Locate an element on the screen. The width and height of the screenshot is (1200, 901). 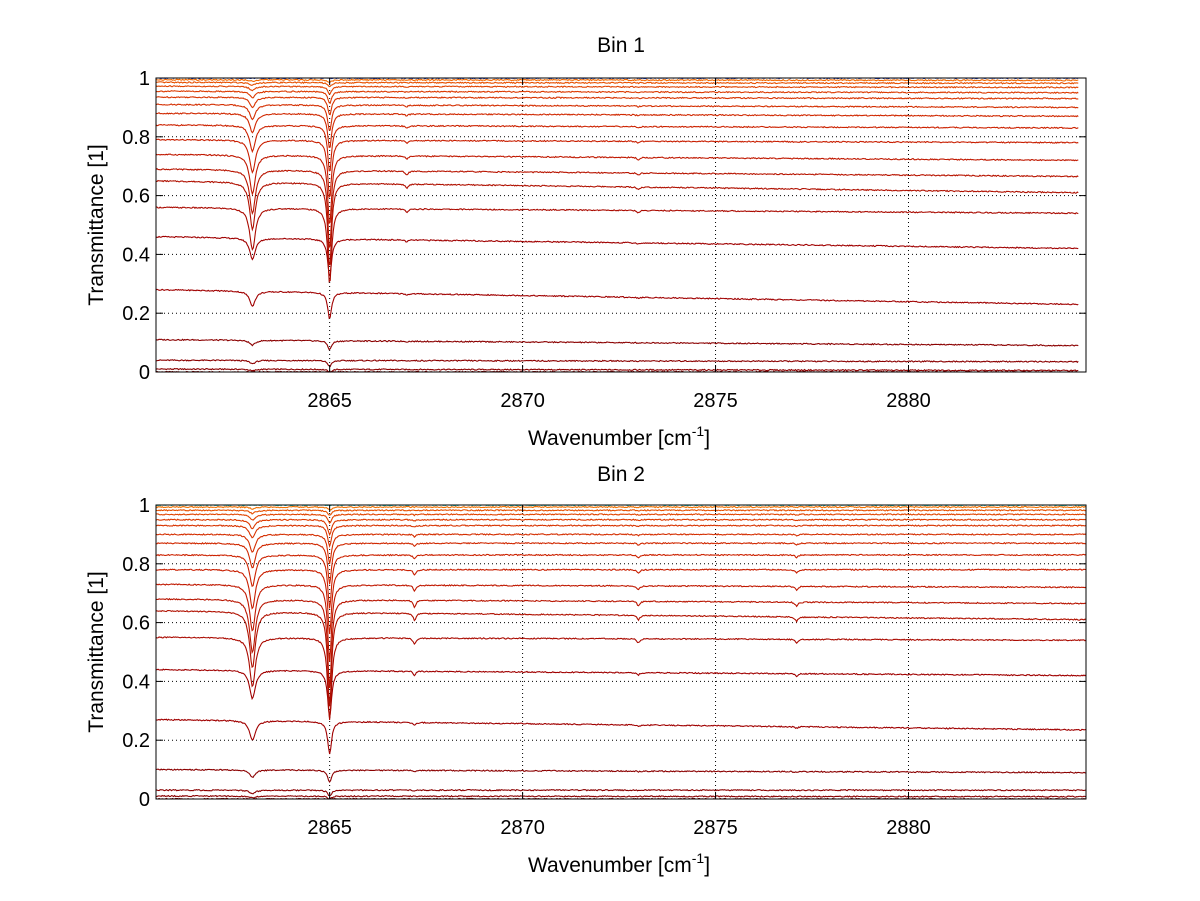
chart-title: Bin 2 is located at coordinates (621, 474).